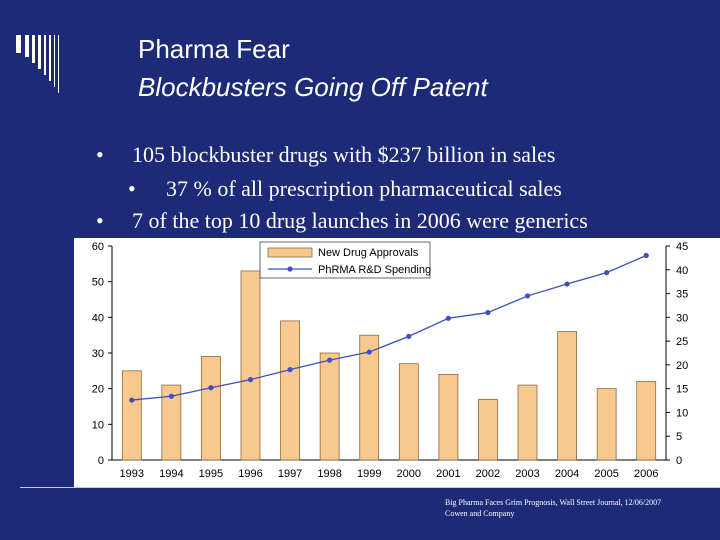  I want to click on x-tick-label: 1994, so click(171, 474).